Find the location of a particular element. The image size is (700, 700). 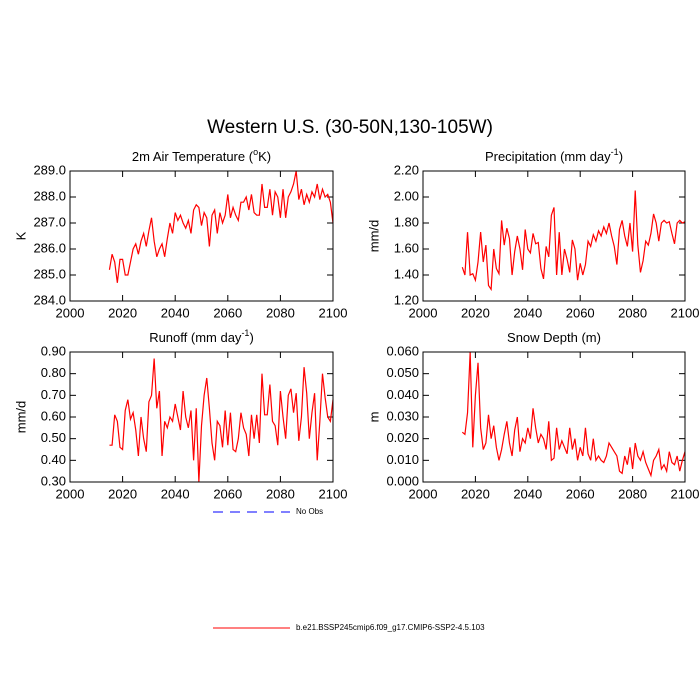

y-tick-label: 0.80 is located at coordinates (53, 372).